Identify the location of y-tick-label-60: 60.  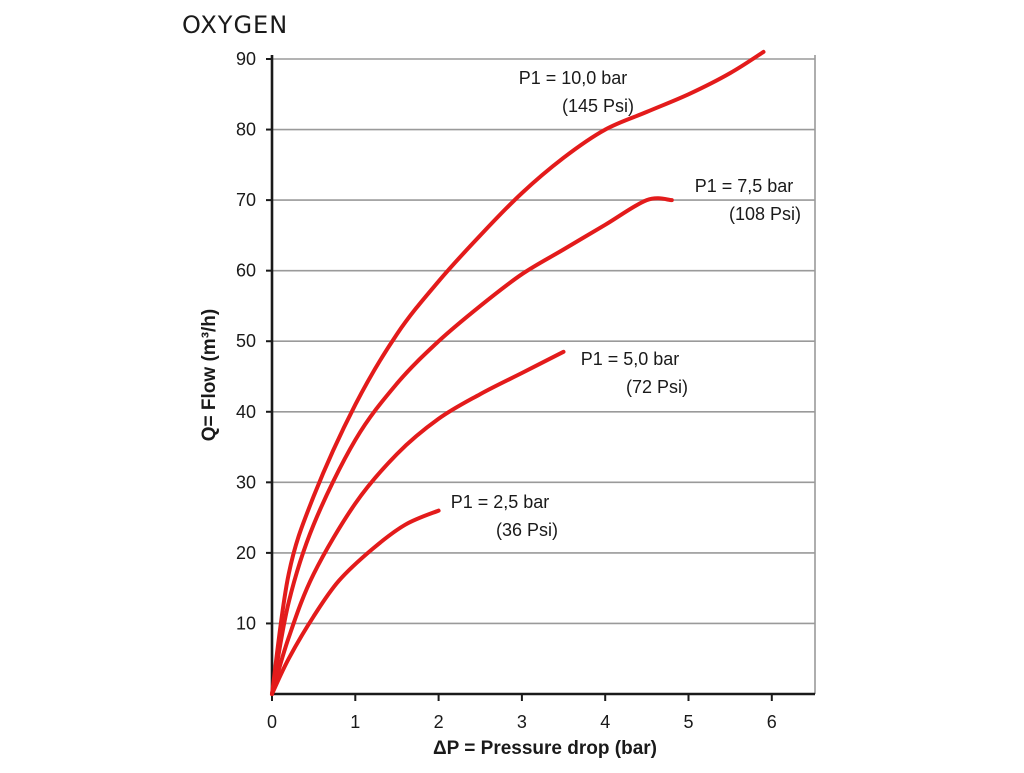
(246, 271).